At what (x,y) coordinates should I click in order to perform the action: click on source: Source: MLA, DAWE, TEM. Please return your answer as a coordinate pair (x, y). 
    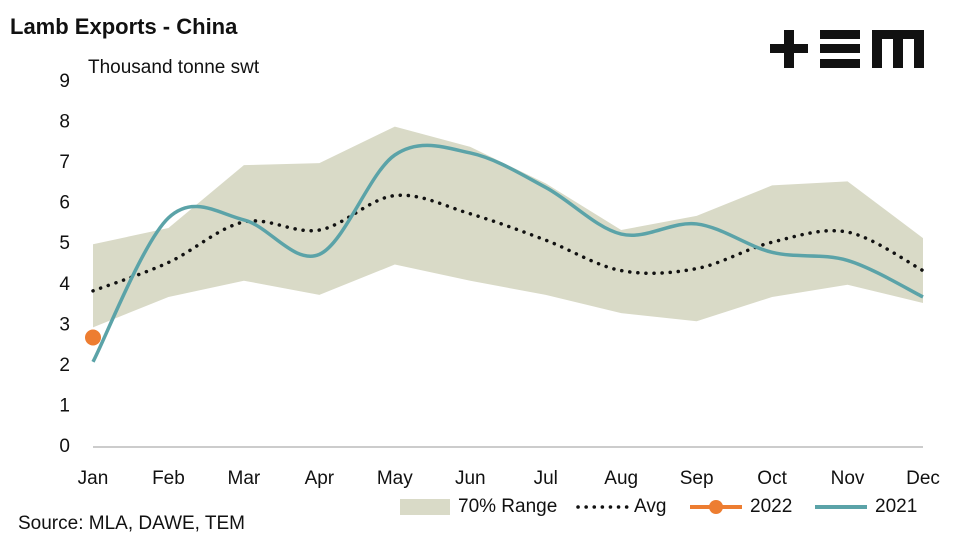
    Looking at the image, I should click on (131, 523).